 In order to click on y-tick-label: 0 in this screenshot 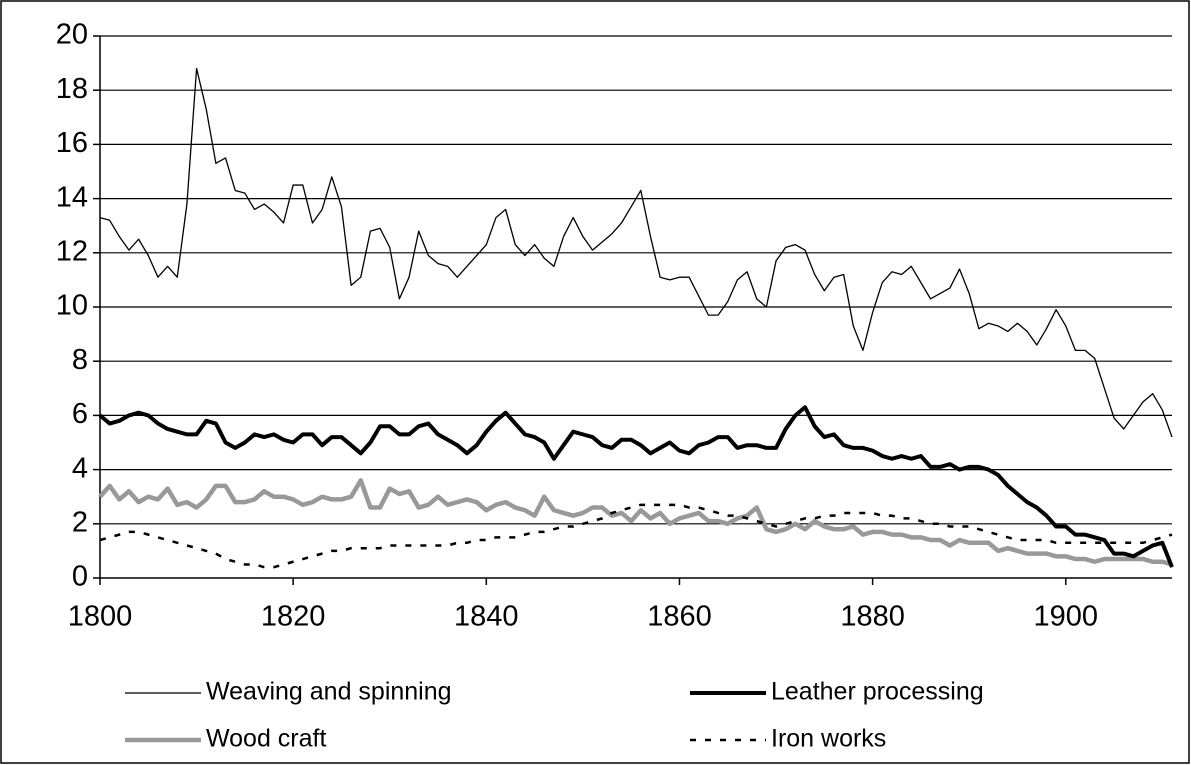, I will do `click(80, 577)`.